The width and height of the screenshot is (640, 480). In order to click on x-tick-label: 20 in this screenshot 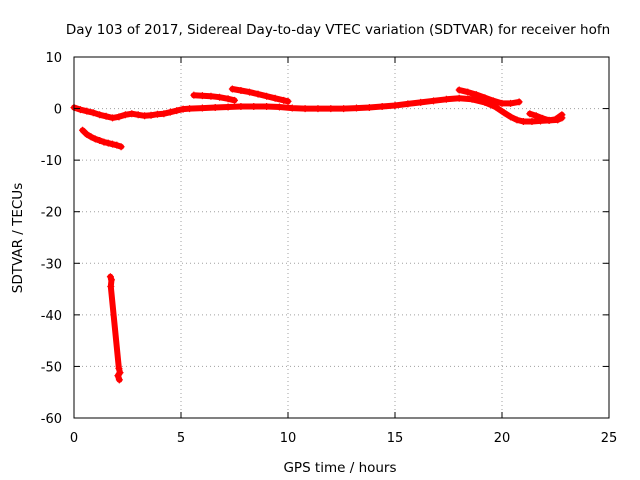, I will do `click(502, 438)`.